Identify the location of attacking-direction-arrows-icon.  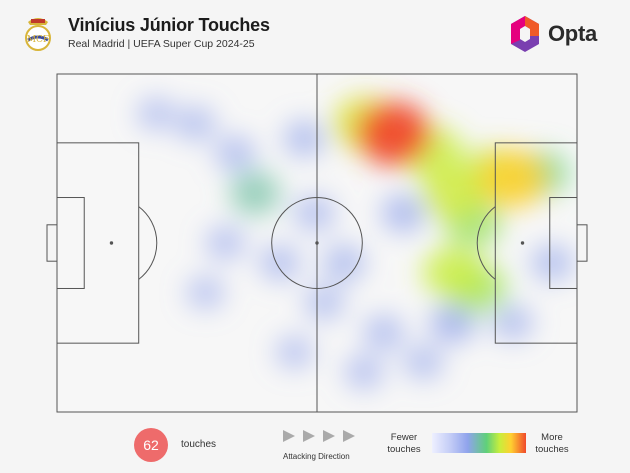
(319, 436).